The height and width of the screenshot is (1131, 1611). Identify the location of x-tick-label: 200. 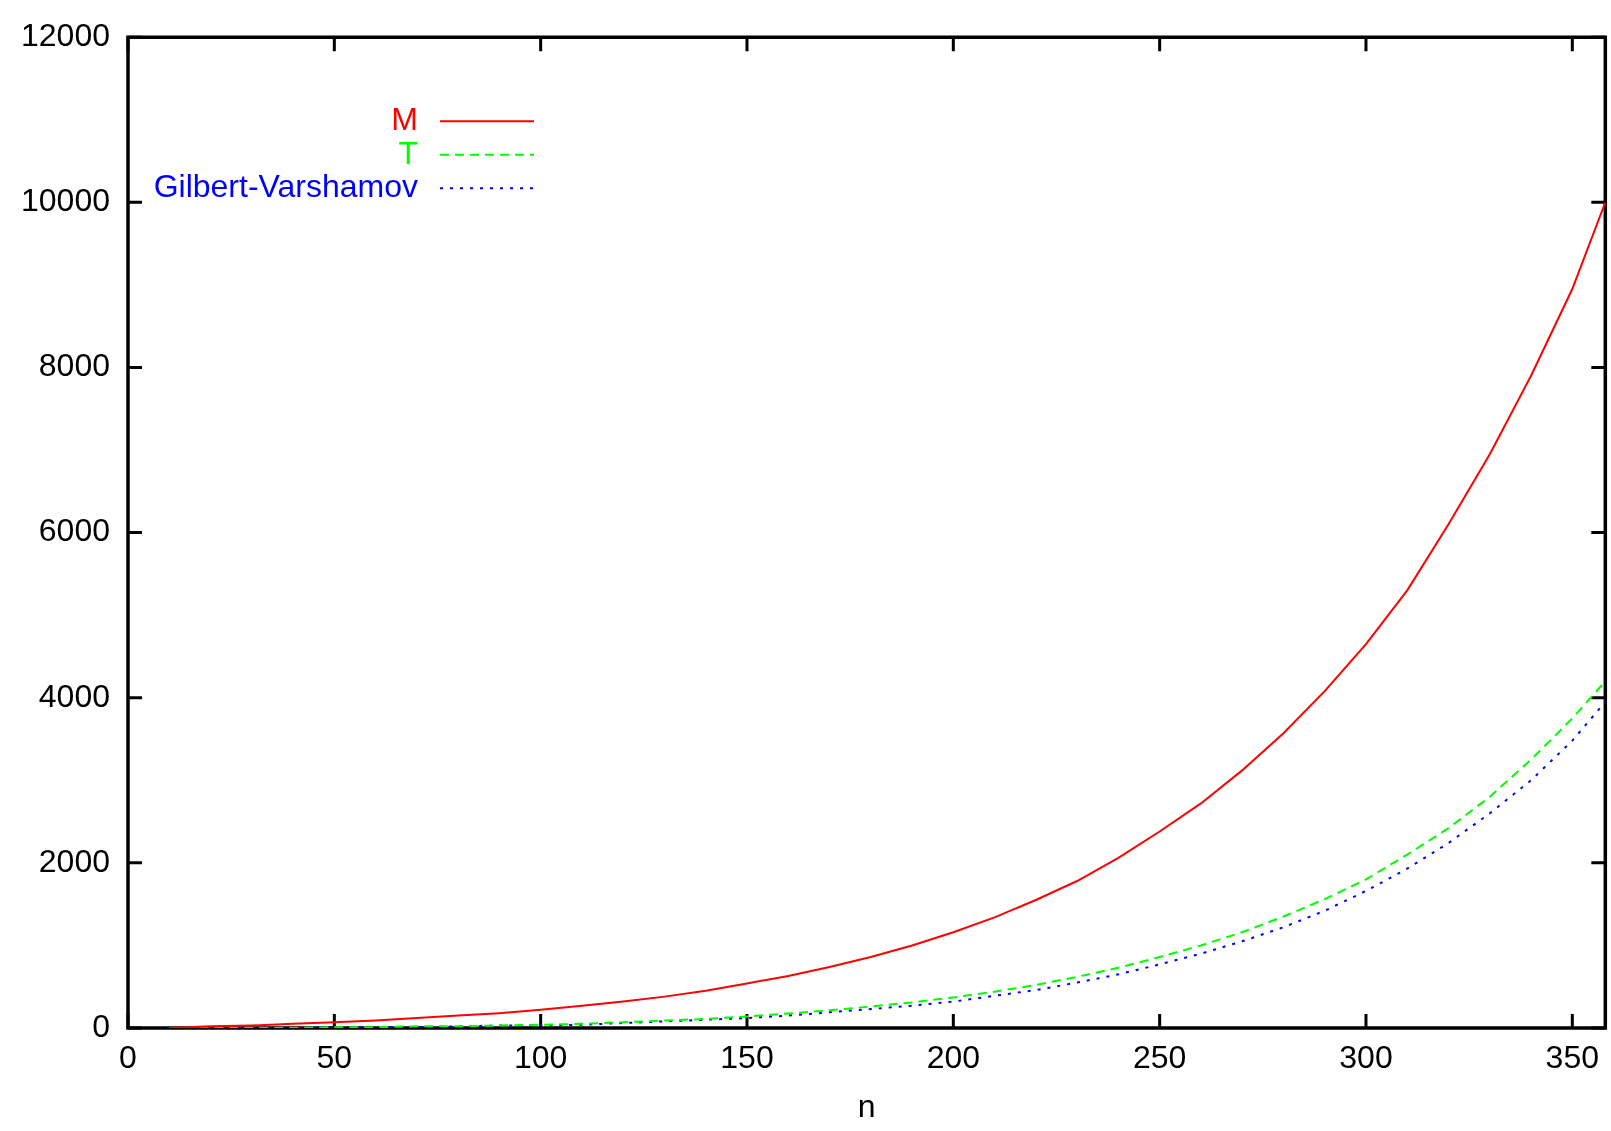
(953, 1057).